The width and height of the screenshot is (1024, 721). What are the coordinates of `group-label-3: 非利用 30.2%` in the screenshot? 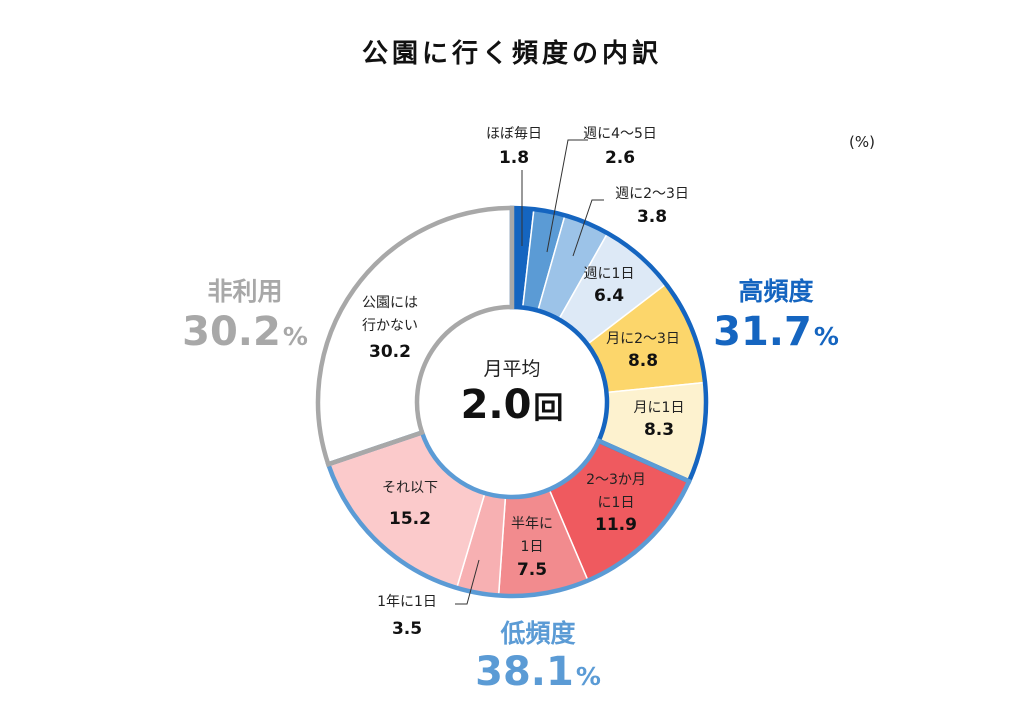 It's located at (245, 316).